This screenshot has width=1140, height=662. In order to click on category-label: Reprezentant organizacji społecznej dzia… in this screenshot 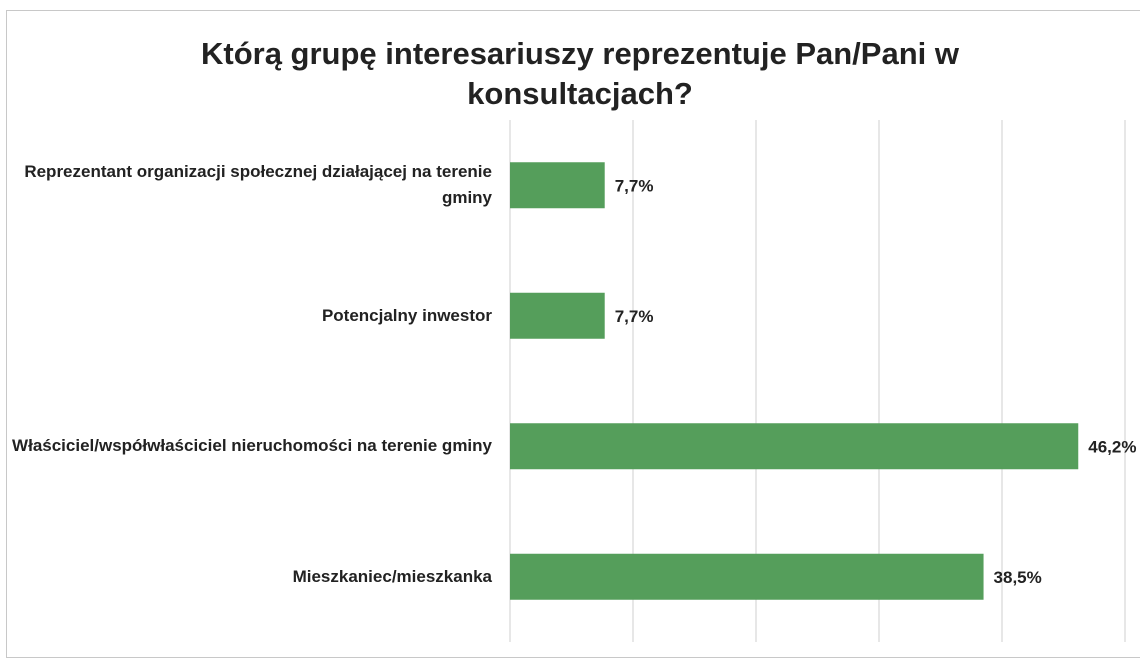, I will do `click(258, 185)`.